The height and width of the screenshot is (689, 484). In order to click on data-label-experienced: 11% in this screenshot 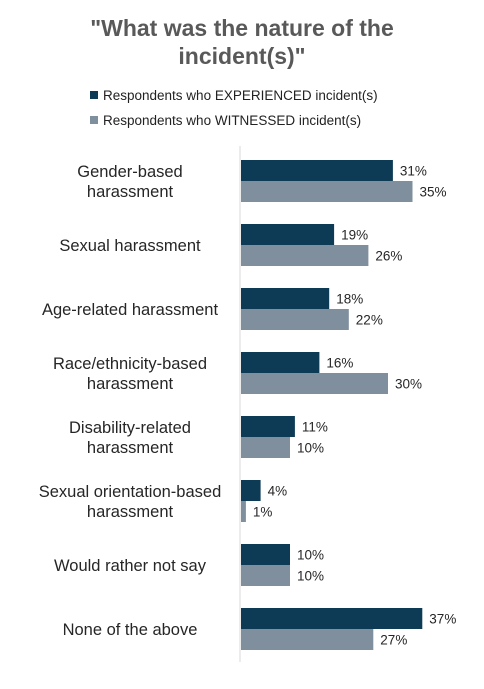, I will do `click(315, 427)`.